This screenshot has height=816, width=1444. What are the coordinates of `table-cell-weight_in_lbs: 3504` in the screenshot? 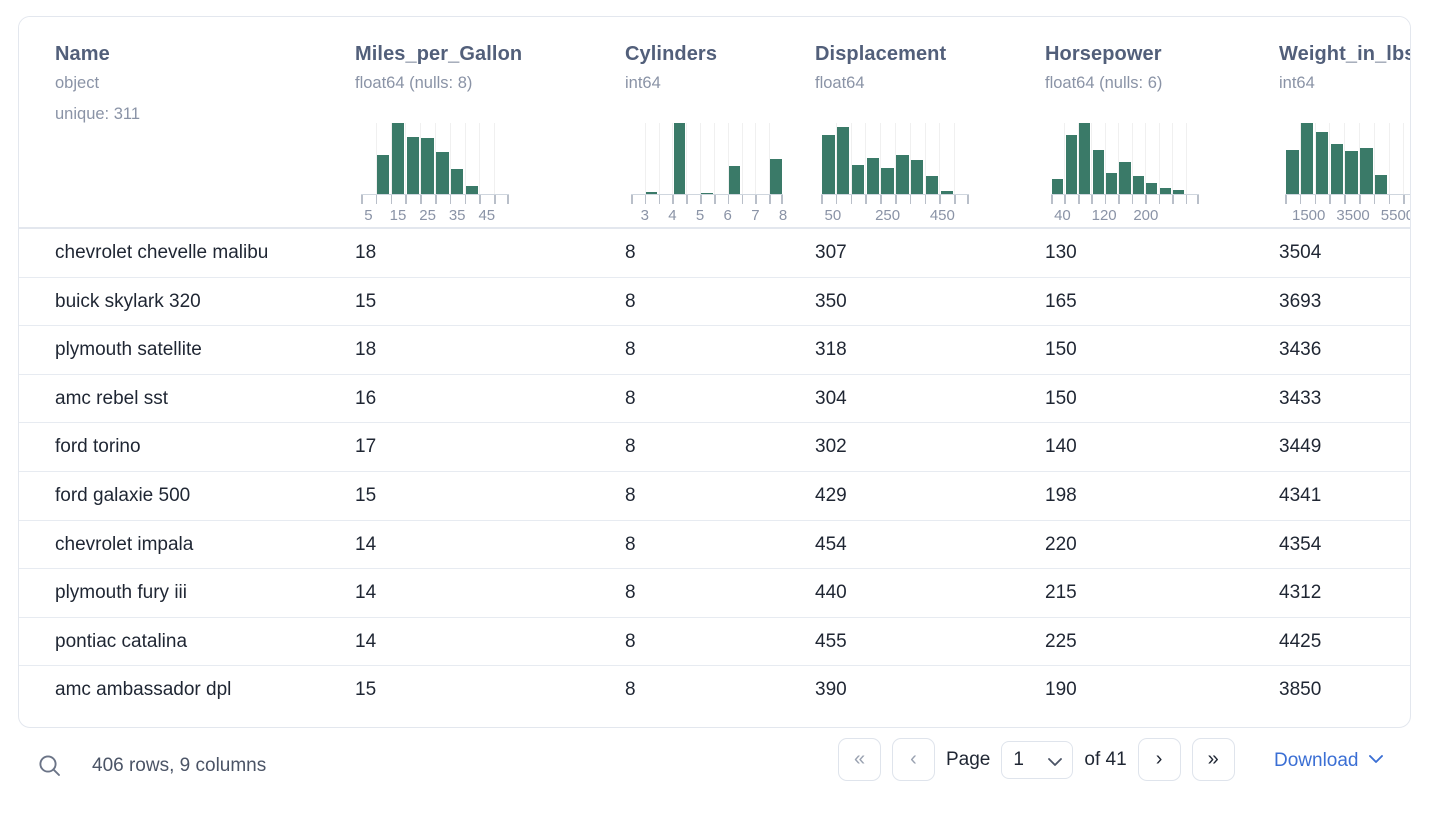 It's located at (1300, 252).